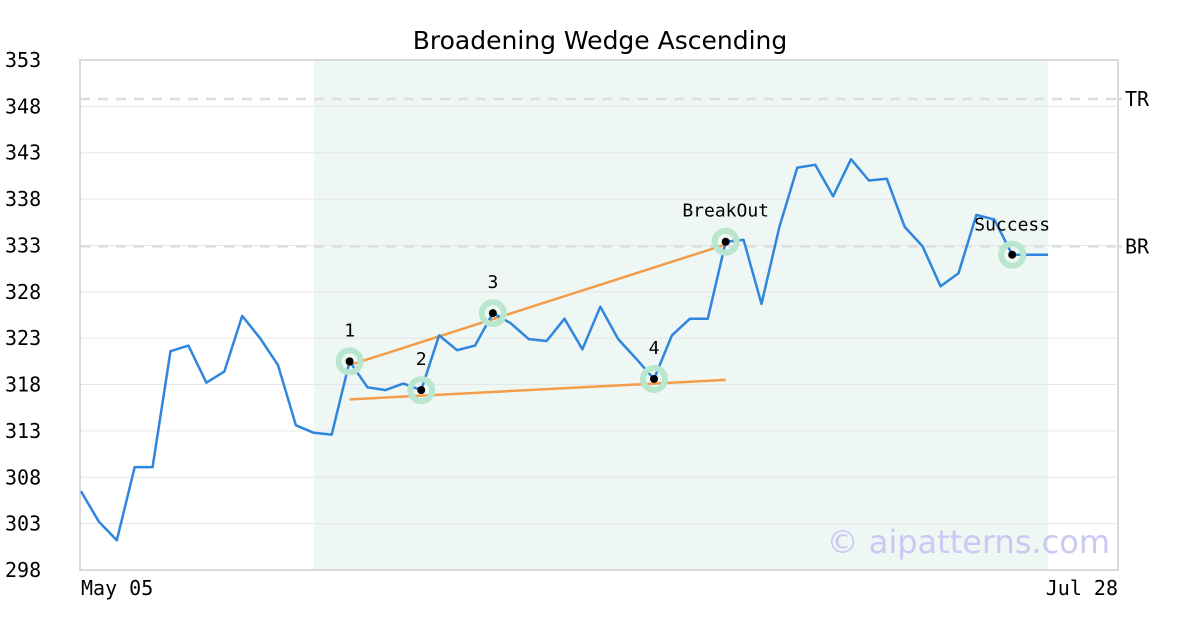  I want to click on y-tick-label: 303, so click(23, 524).